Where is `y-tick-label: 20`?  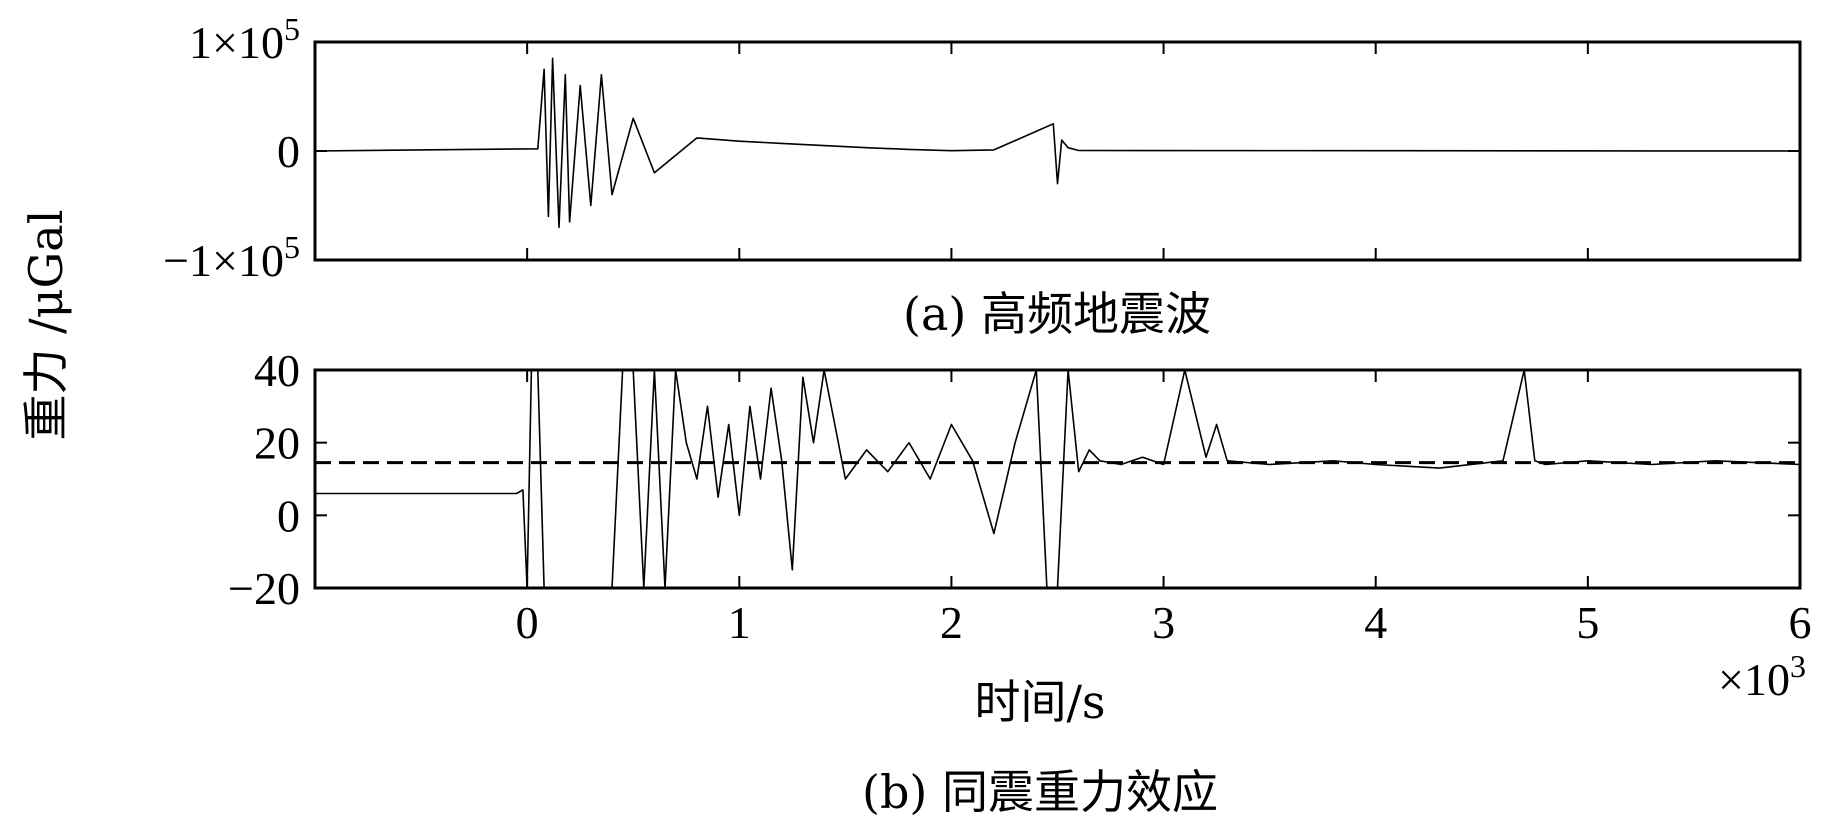
y-tick-label: 20 is located at coordinates (277, 443).